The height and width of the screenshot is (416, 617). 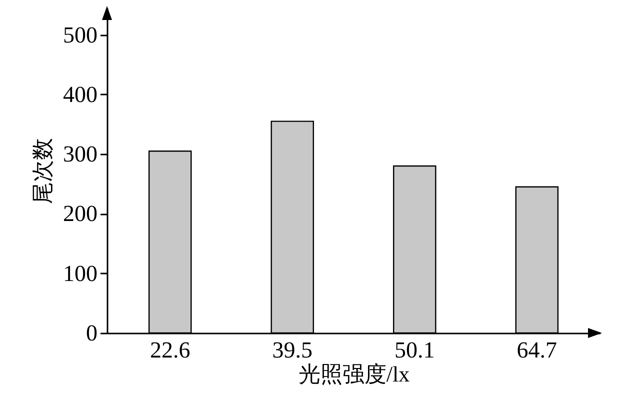 What do you see at coordinates (354, 374) in the screenshot?
I see `x-axis-title: 光照强度/lx` at bounding box center [354, 374].